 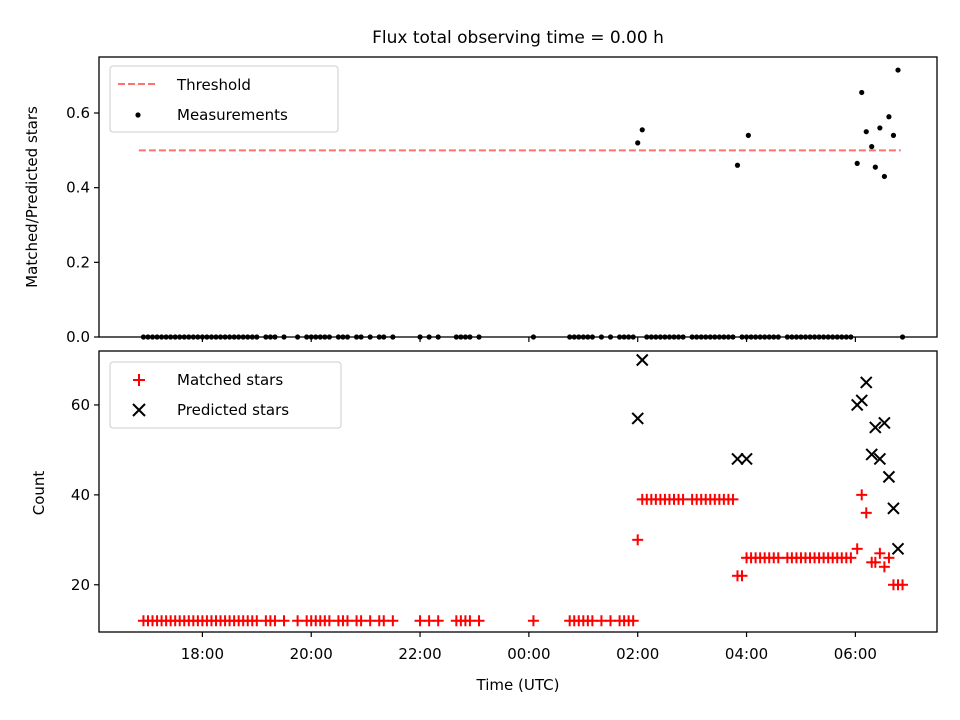 I want to click on y-tick-label: 0.2, so click(x=78, y=262).